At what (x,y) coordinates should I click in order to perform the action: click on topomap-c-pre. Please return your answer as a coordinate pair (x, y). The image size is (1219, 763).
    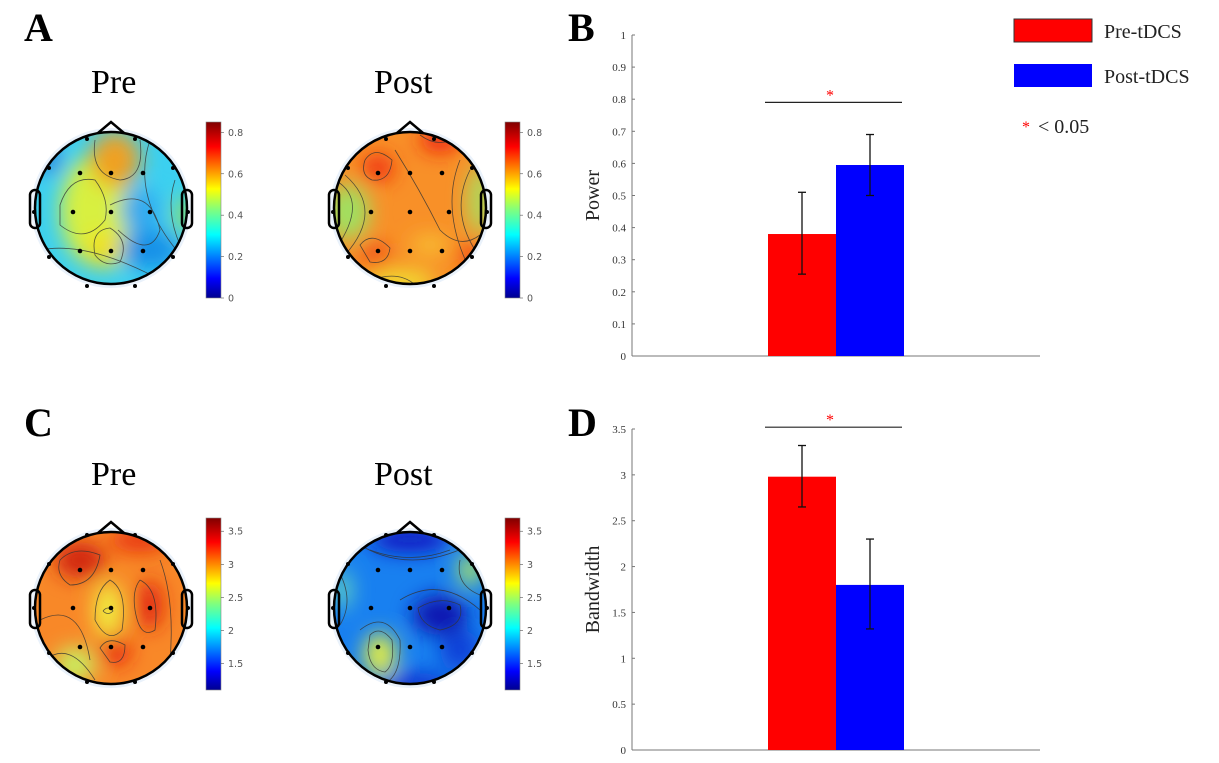
    Looking at the image, I should click on (111, 604).